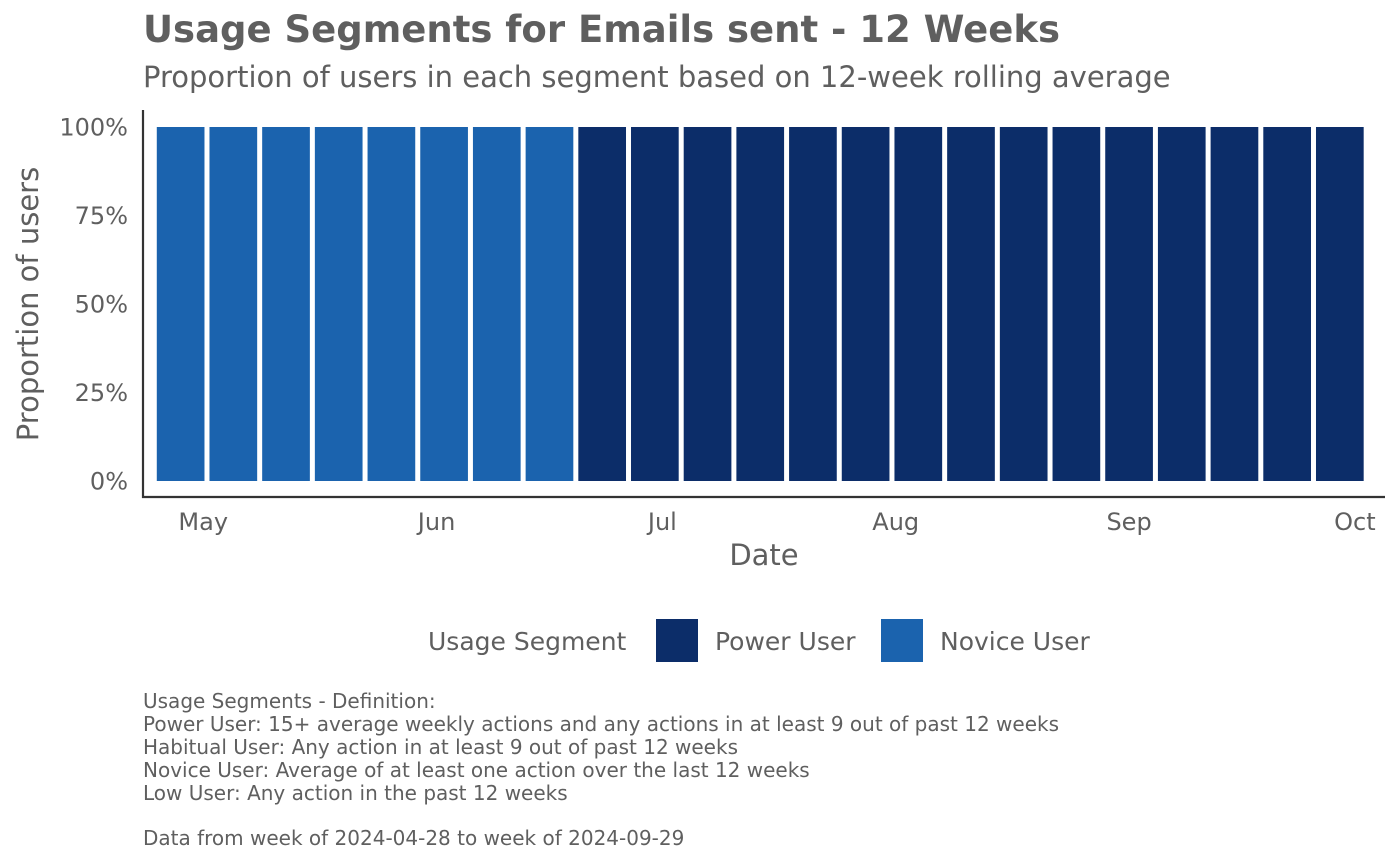 The width and height of the screenshot is (1400, 866). Describe the element at coordinates (203, 522) in the screenshot. I see `x-tick-label: May` at that location.